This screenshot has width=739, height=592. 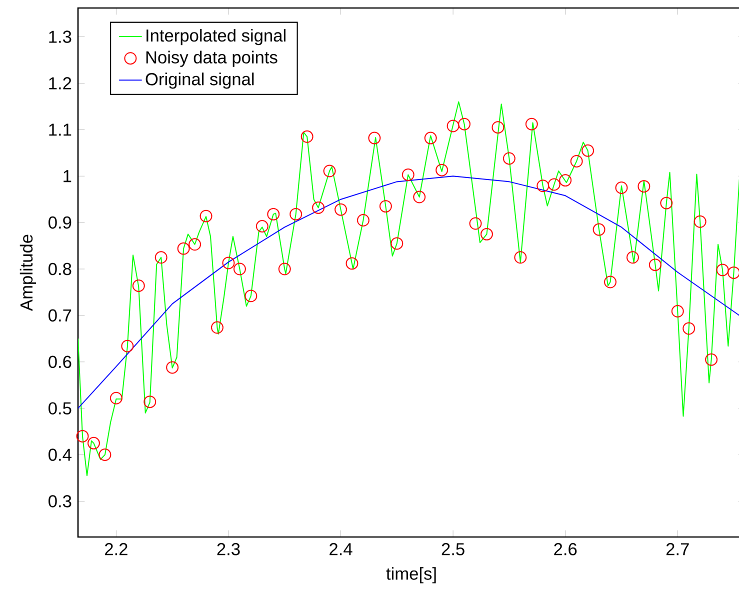 What do you see at coordinates (60, 408) in the screenshot?
I see `y-tick-label: 0.5` at bounding box center [60, 408].